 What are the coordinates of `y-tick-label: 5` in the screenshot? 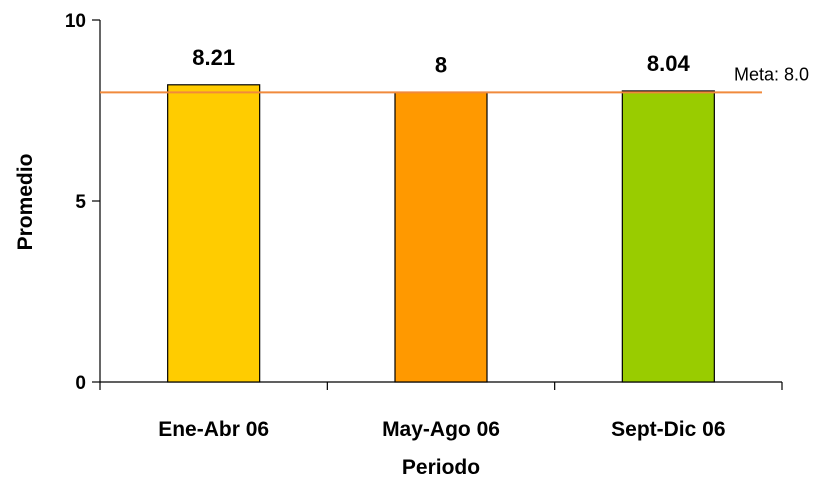 It's located at (80, 202).